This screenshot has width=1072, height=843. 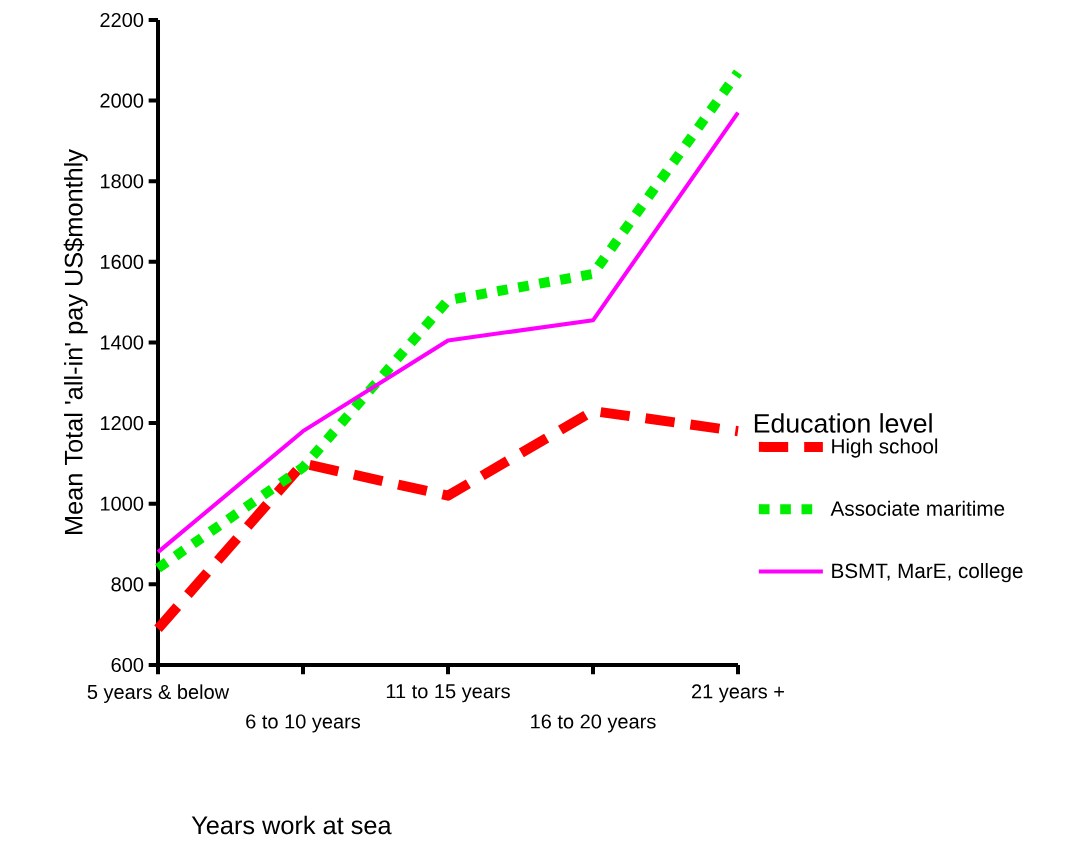 What do you see at coordinates (291, 825) in the screenshot?
I see `x-axis-title: Years work at sea` at bounding box center [291, 825].